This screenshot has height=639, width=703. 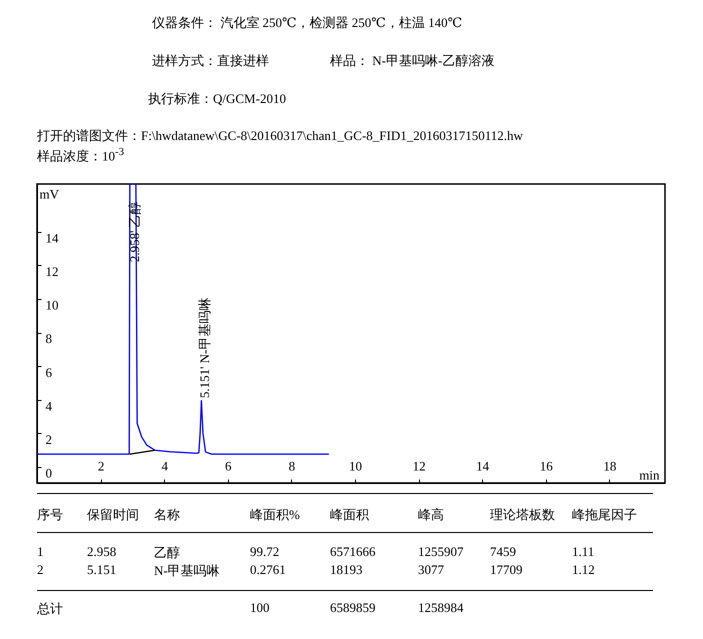 I want to click on text: 7459, so click(x=503, y=552).